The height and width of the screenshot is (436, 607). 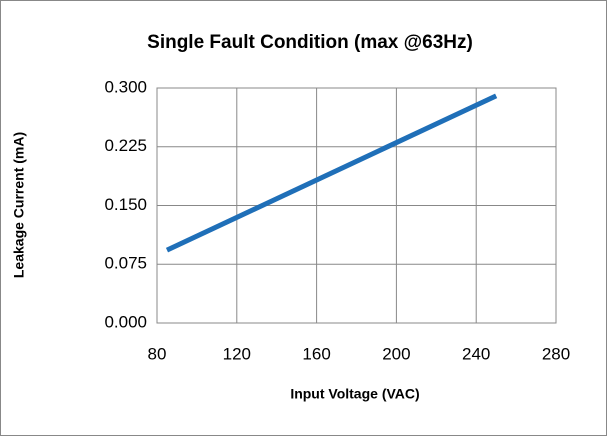 What do you see at coordinates (556, 353) in the screenshot?
I see `x-tick-label: 280` at bounding box center [556, 353].